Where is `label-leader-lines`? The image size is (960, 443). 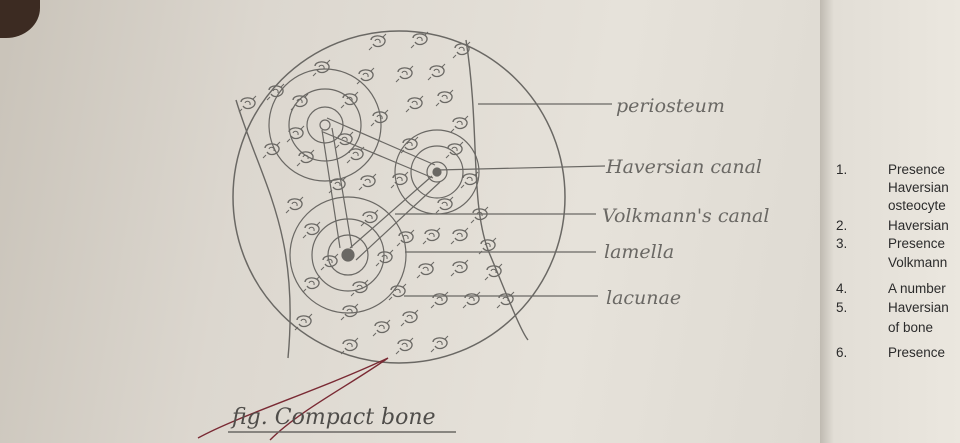 label-leader-lines is located at coordinates (503, 200).